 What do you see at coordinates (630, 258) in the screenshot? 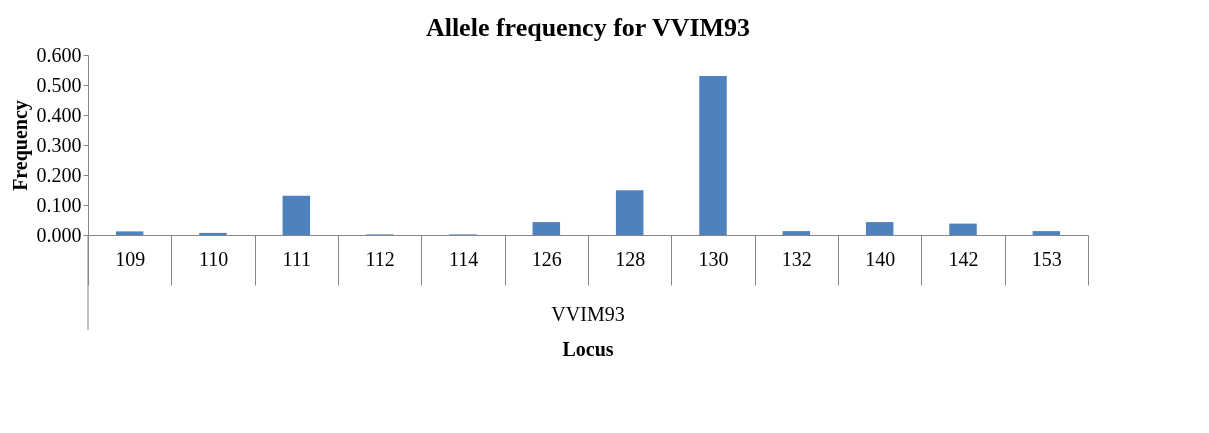
I see `x-tick-label: 128` at bounding box center [630, 258].